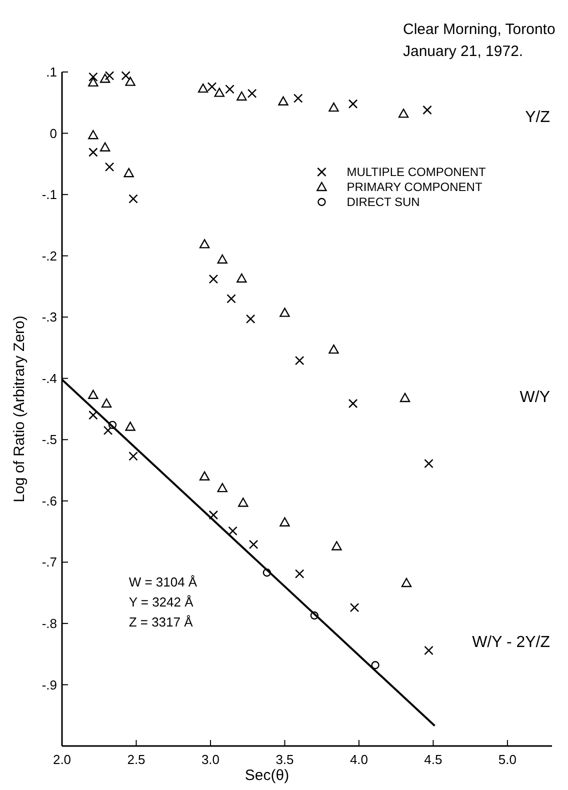 The image size is (568, 790). Describe the element at coordinates (49, 256) in the screenshot. I see `y-tick-label: -.2` at that location.